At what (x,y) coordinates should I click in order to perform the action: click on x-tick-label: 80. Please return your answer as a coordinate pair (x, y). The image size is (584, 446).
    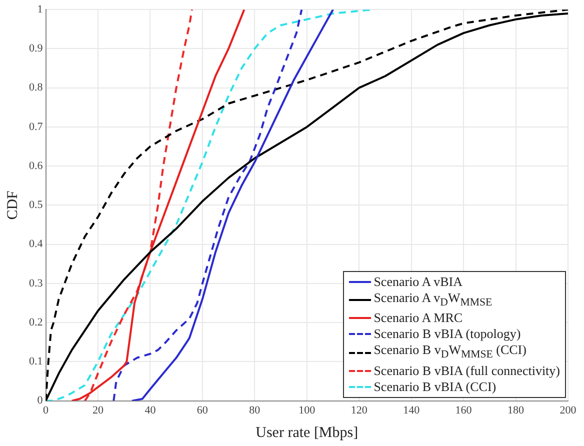
    Looking at the image, I should click on (255, 410).